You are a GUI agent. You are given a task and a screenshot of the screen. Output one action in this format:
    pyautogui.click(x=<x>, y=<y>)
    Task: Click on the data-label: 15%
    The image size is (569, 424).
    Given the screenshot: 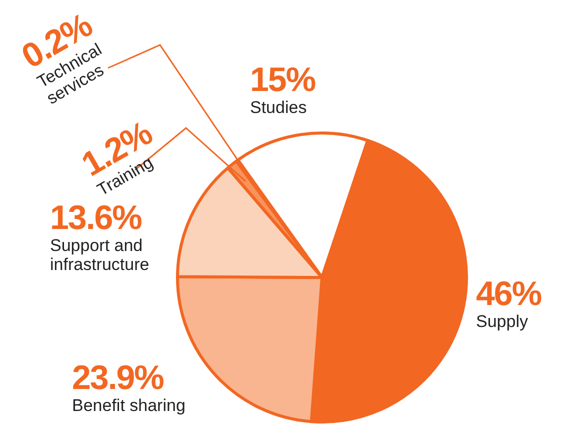 What is the action you would take?
    pyautogui.click(x=283, y=80)
    